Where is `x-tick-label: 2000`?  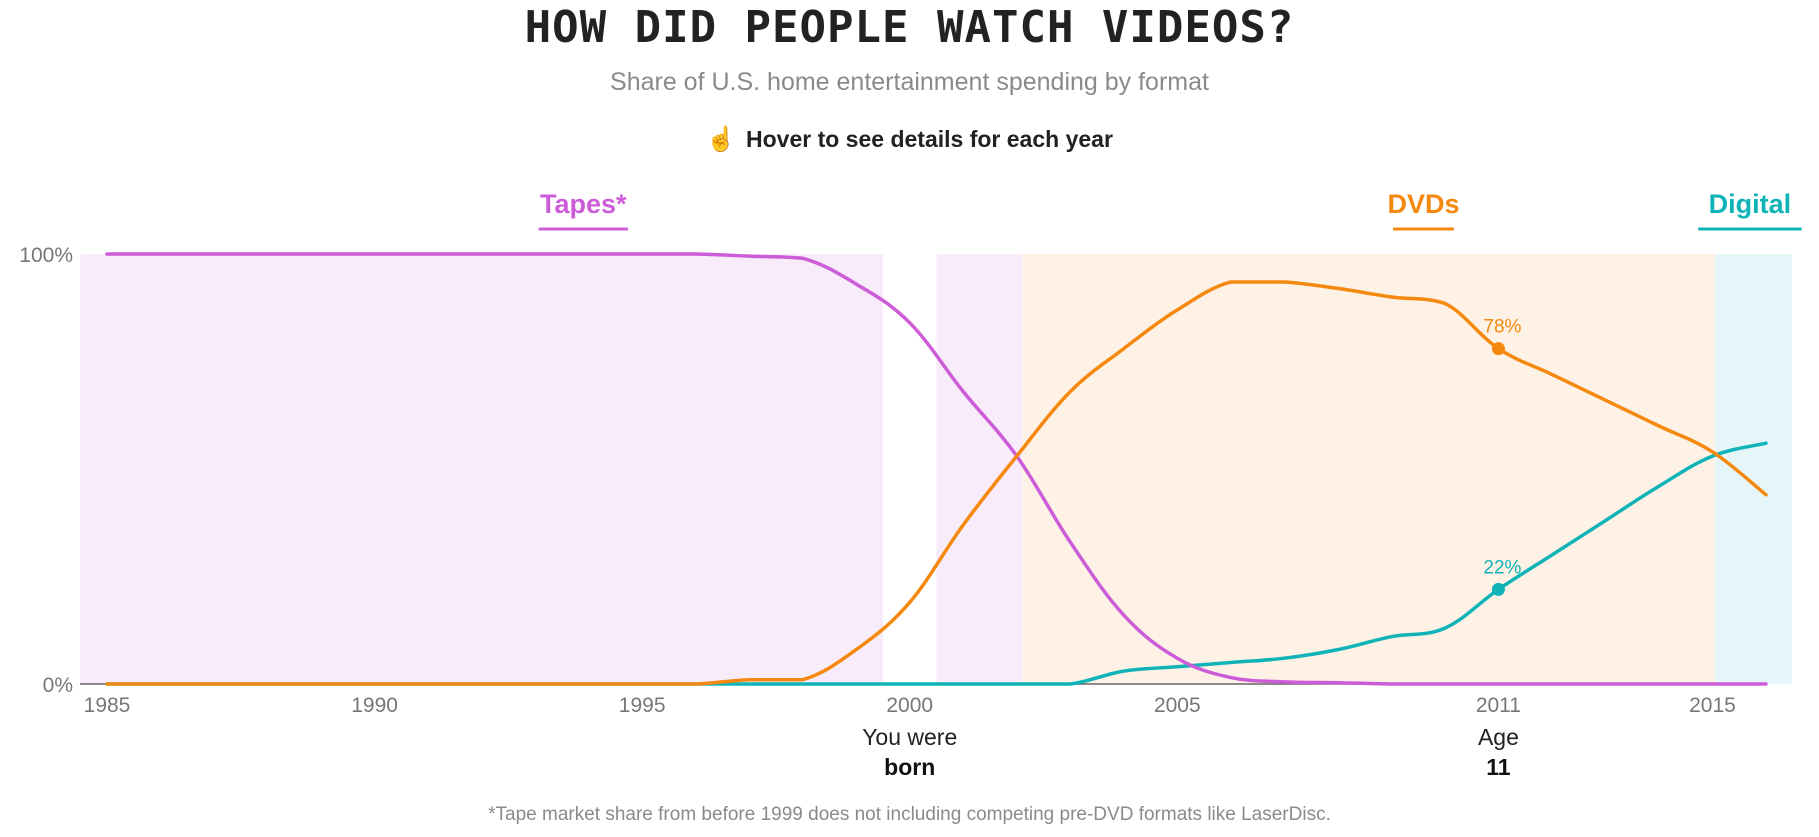 x-tick-label: 2000 is located at coordinates (909, 705).